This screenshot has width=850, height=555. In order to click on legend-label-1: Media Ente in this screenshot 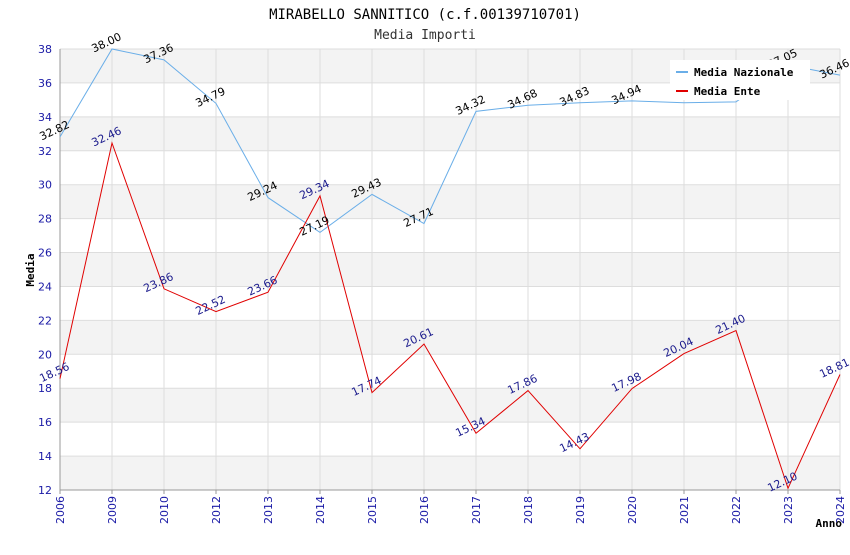, I will do `click(727, 91)`.